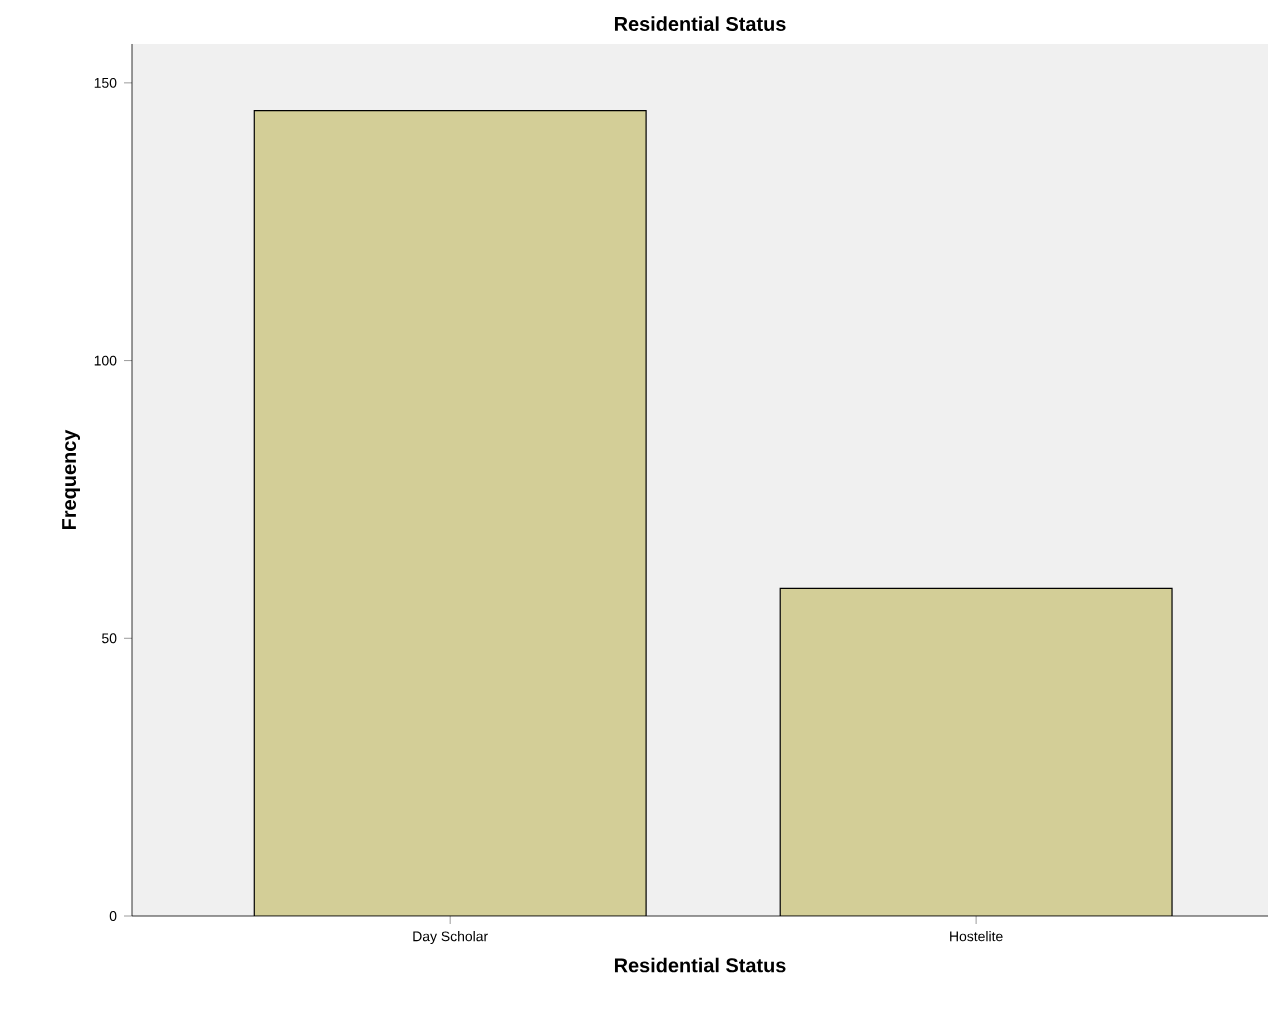 The image size is (1274, 1012). I want to click on y-axis-title: Frequency, so click(71, 479).